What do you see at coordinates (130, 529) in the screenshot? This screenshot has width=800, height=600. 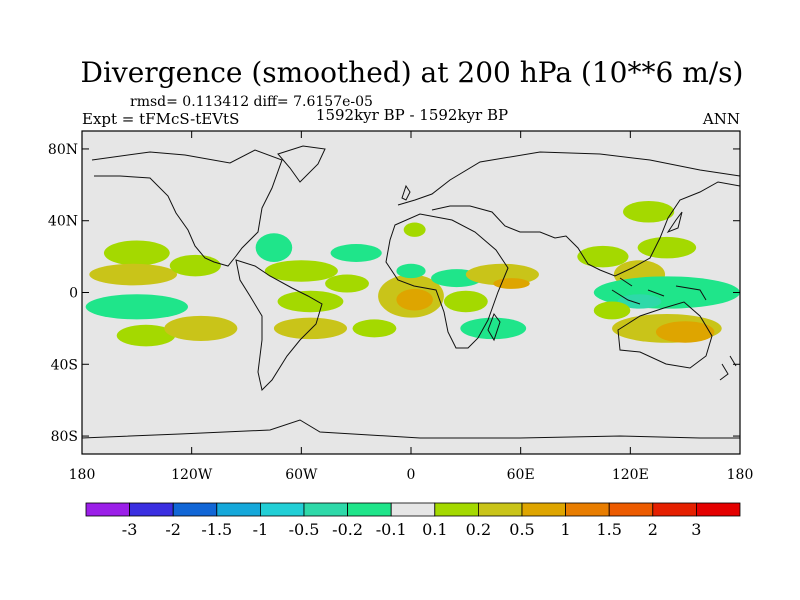 I see `colorbar-label: -3` at bounding box center [130, 529].